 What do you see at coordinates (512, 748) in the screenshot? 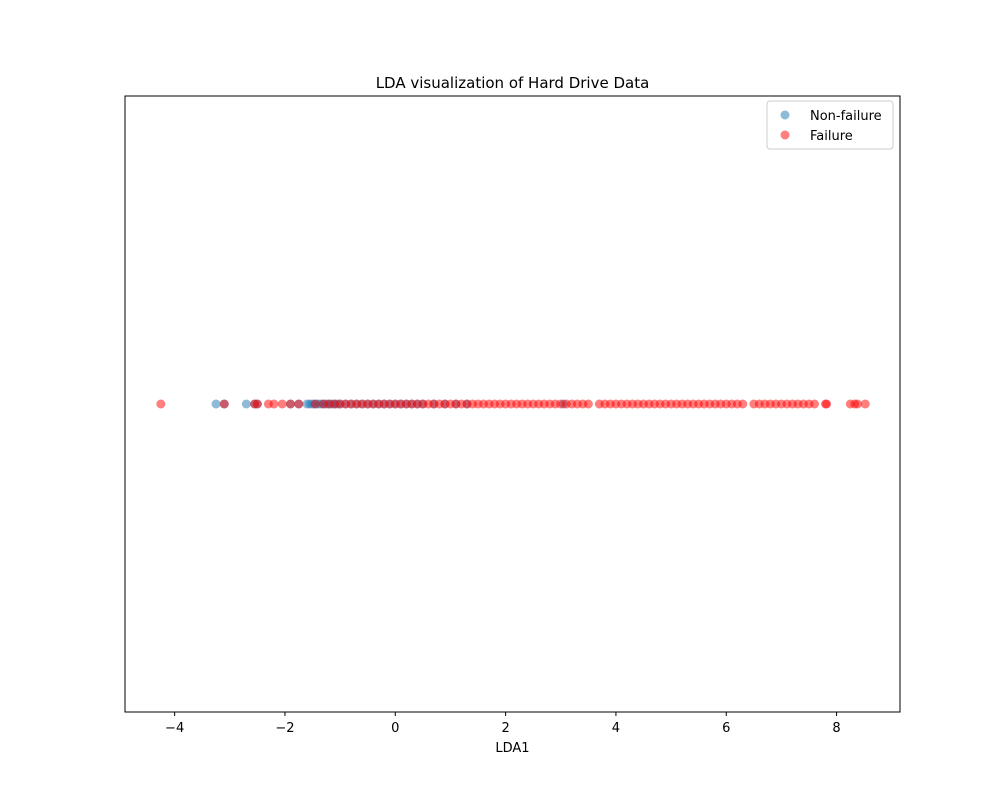
I see `x-axis-label: LDA1` at bounding box center [512, 748].